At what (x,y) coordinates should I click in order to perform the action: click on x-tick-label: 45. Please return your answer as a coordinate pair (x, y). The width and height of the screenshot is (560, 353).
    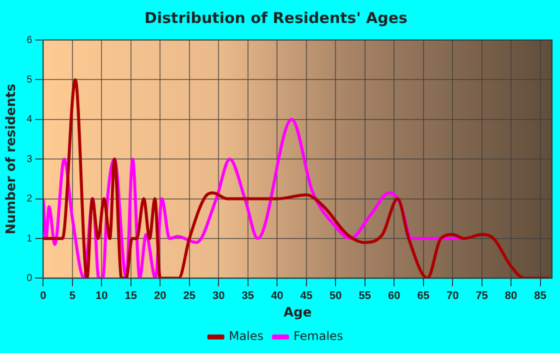
    Looking at the image, I should click on (306, 296).